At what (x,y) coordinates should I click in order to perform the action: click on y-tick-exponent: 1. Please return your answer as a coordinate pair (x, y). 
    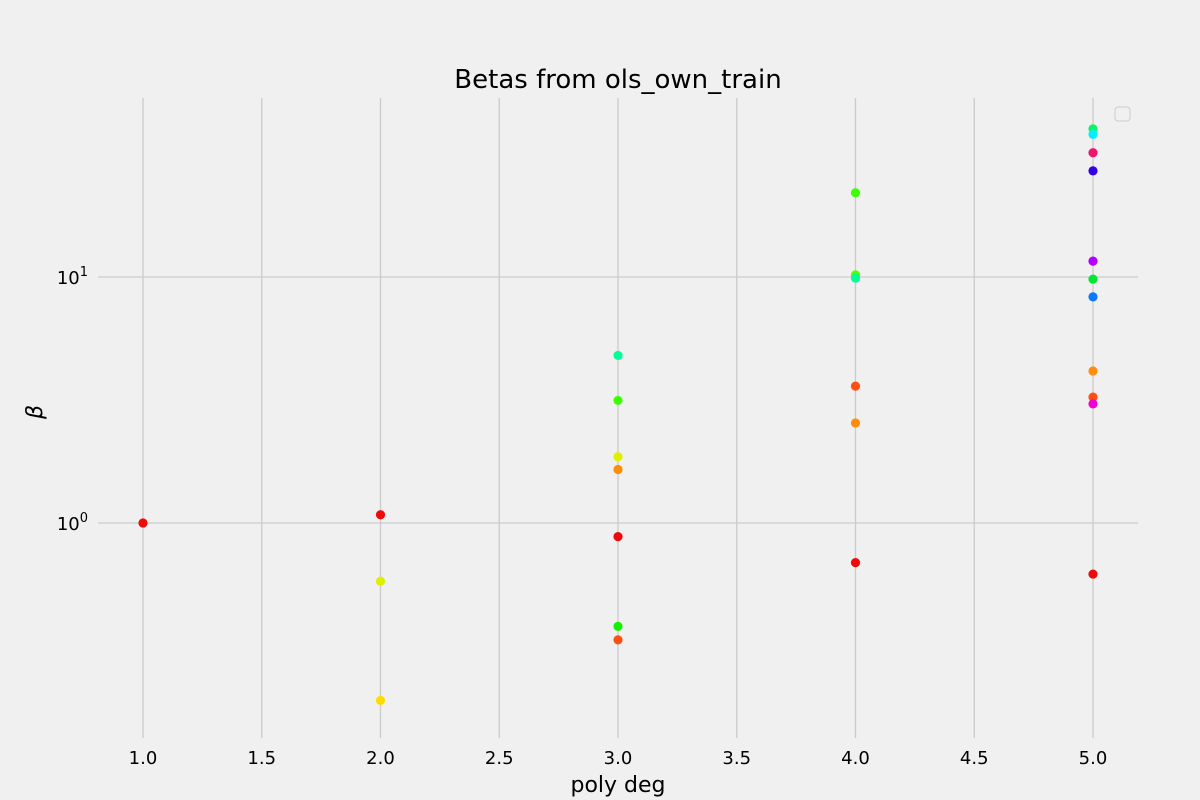
    Looking at the image, I should click on (84, 272).